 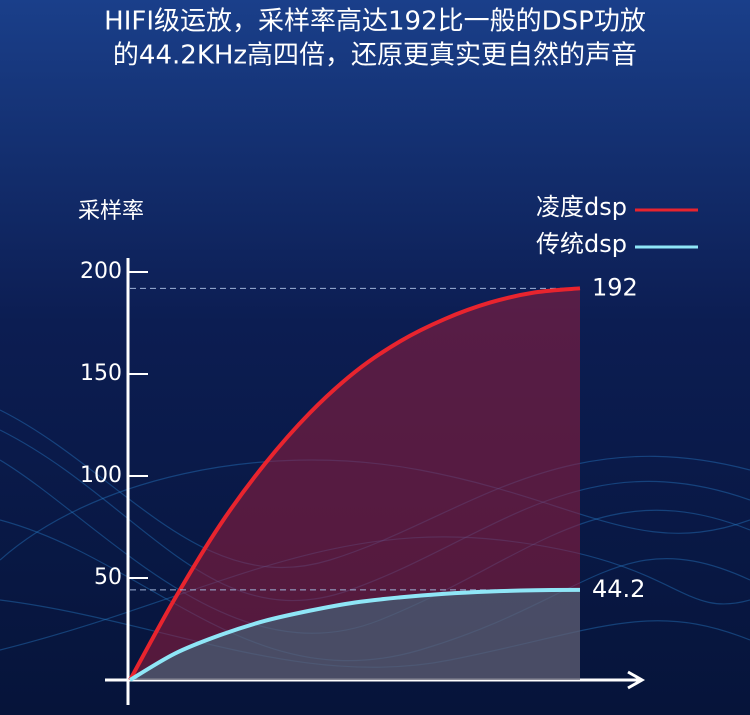 I want to click on line, so click(x=354, y=634).